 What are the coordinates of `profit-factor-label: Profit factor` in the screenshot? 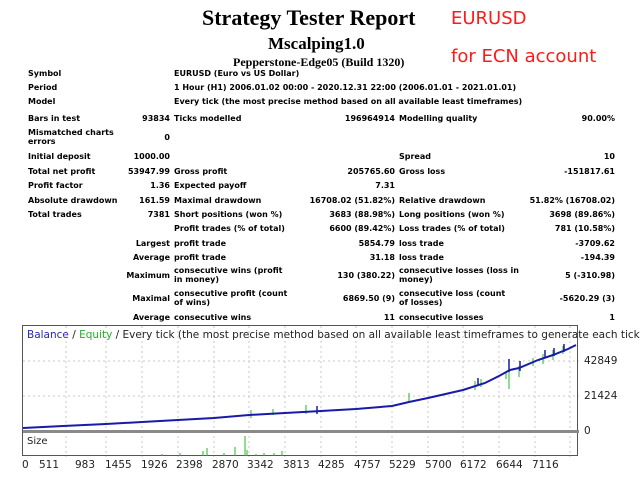 It's located at (55, 185).